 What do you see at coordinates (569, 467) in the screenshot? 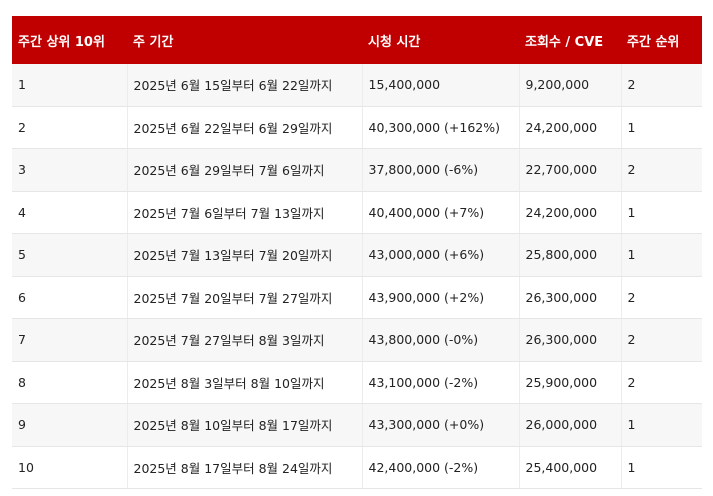
I see `cell-views-cve: 25,400,000` at bounding box center [569, 467].